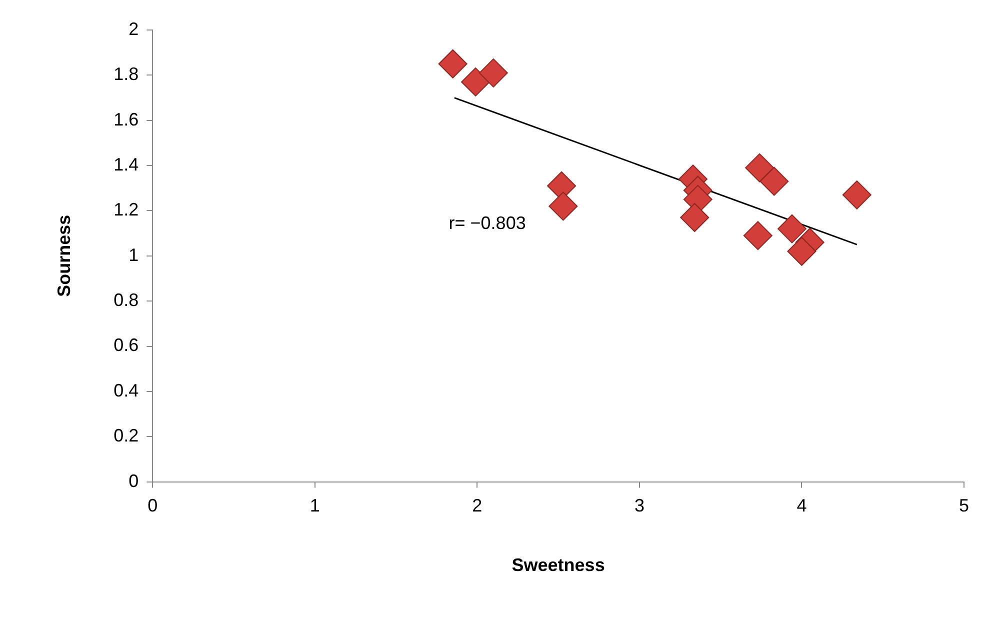 The height and width of the screenshot is (621, 984). Describe the element at coordinates (64, 255) in the screenshot. I see `y-axis-title: Sourness` at that location.